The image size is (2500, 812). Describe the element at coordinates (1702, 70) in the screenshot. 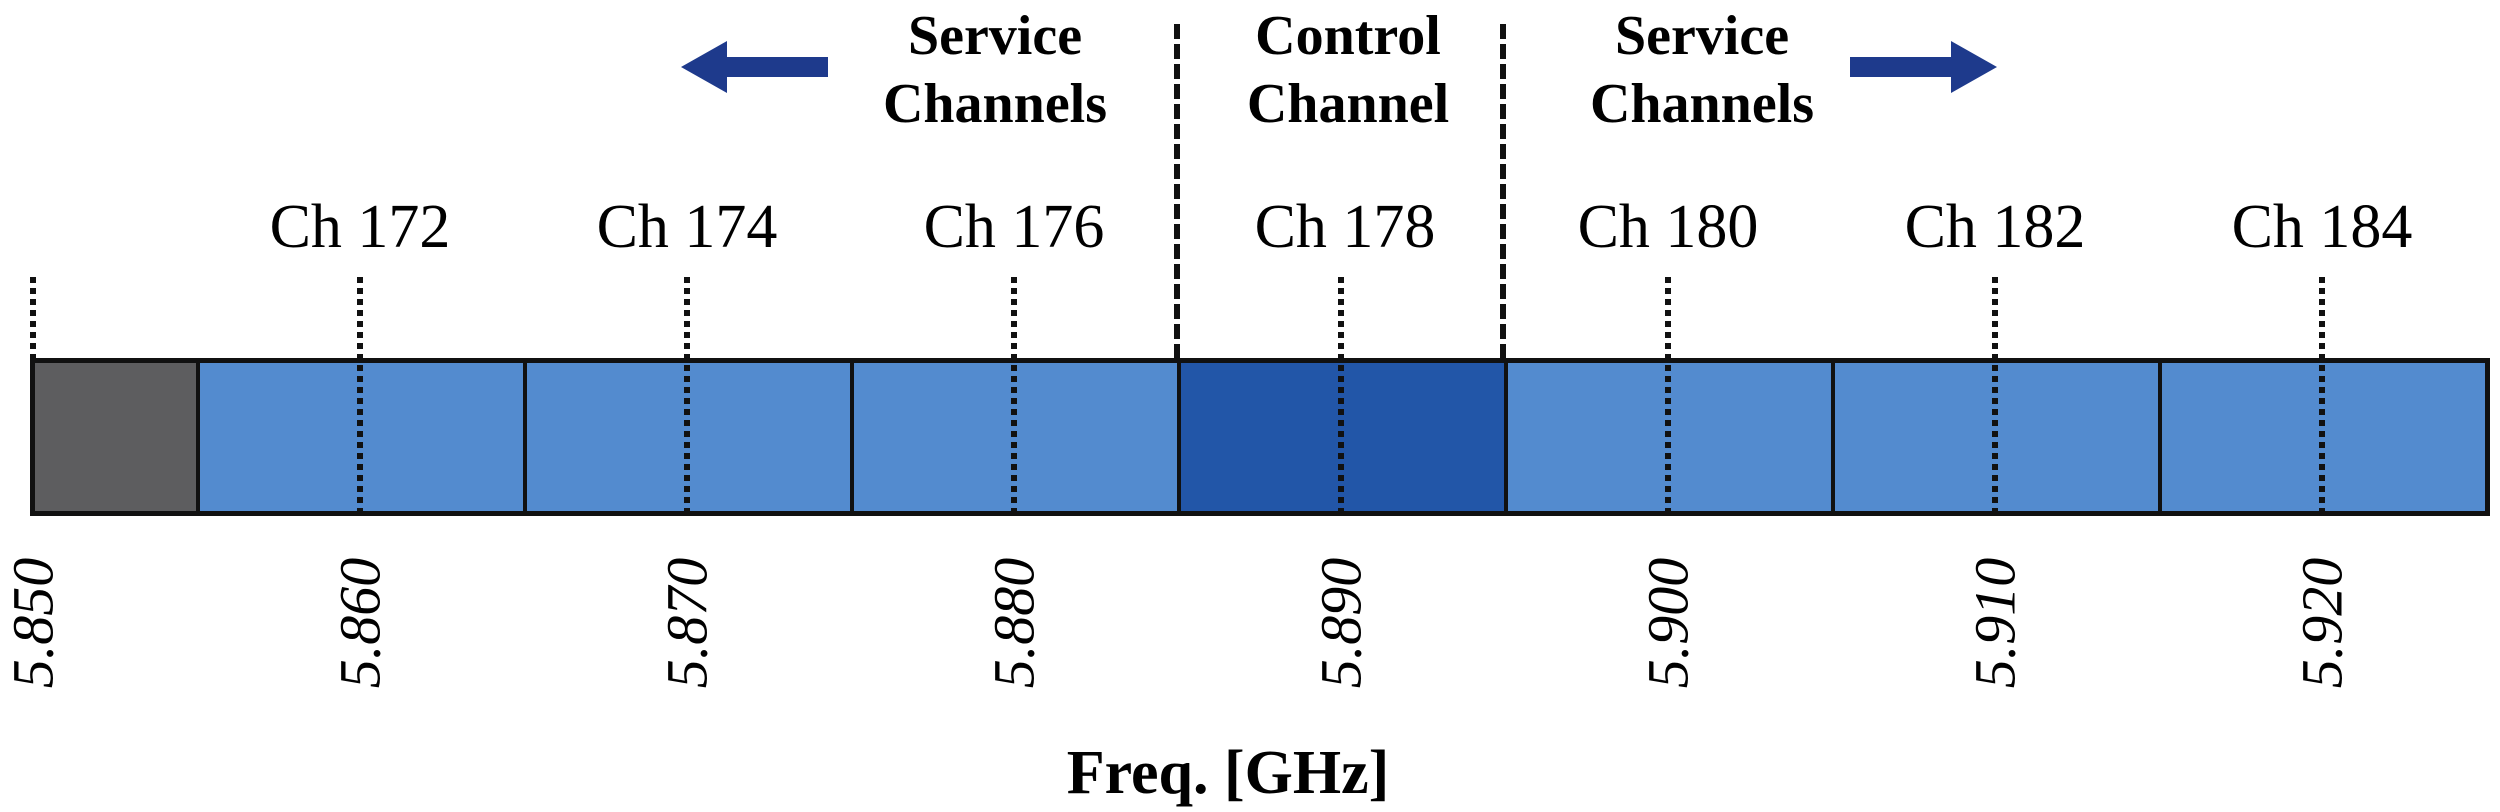

I see `right-service-channels-label: Service Channels` at that location.